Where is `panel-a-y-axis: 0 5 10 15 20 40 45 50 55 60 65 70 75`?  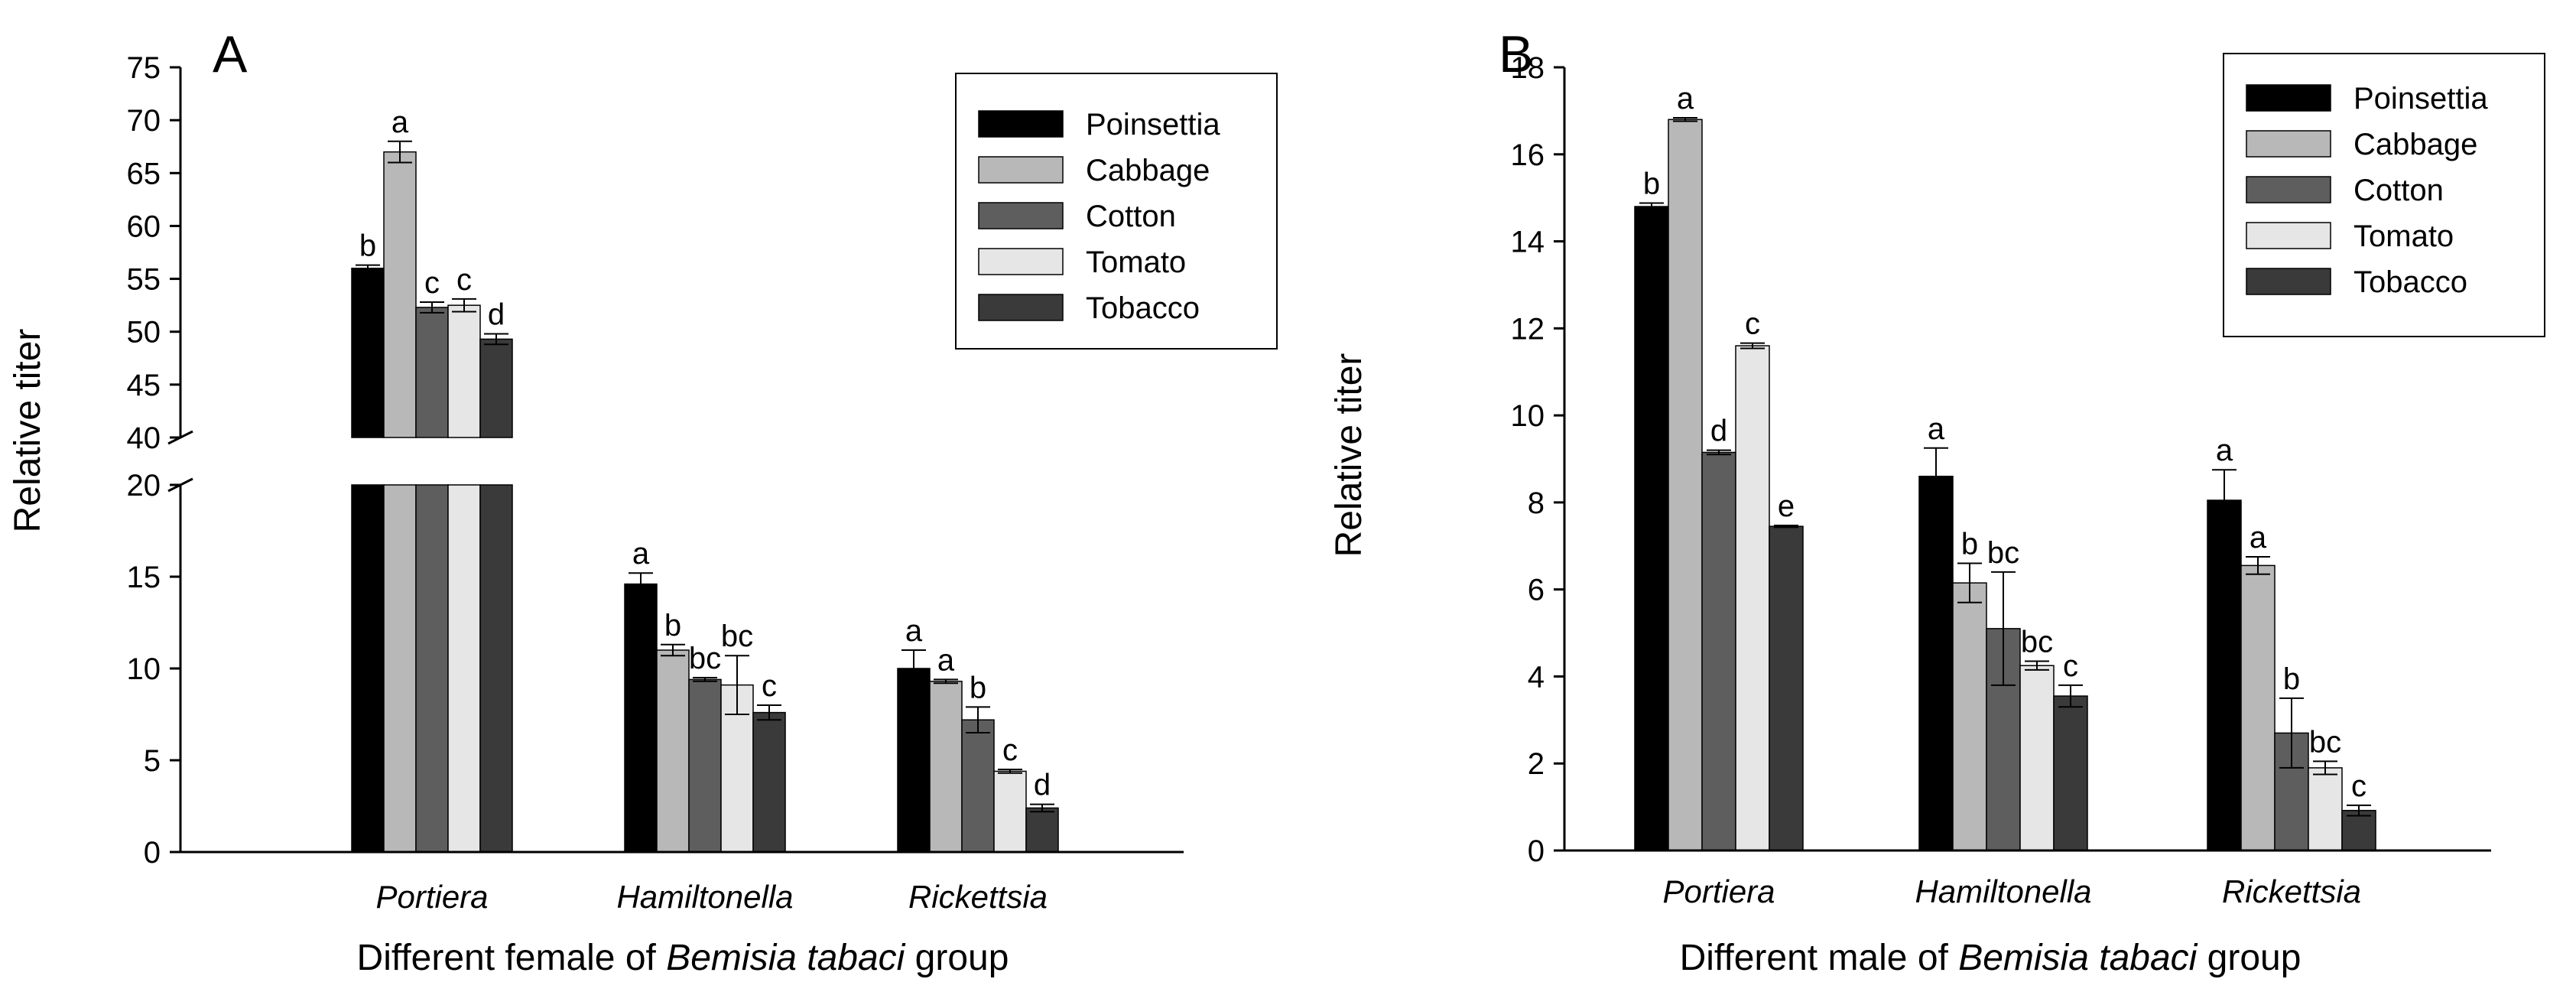 panel-a-y-axis: 0 5 10 15 20 40 45 50 55 60 65 70 75 is located at coordinates (154, 460).